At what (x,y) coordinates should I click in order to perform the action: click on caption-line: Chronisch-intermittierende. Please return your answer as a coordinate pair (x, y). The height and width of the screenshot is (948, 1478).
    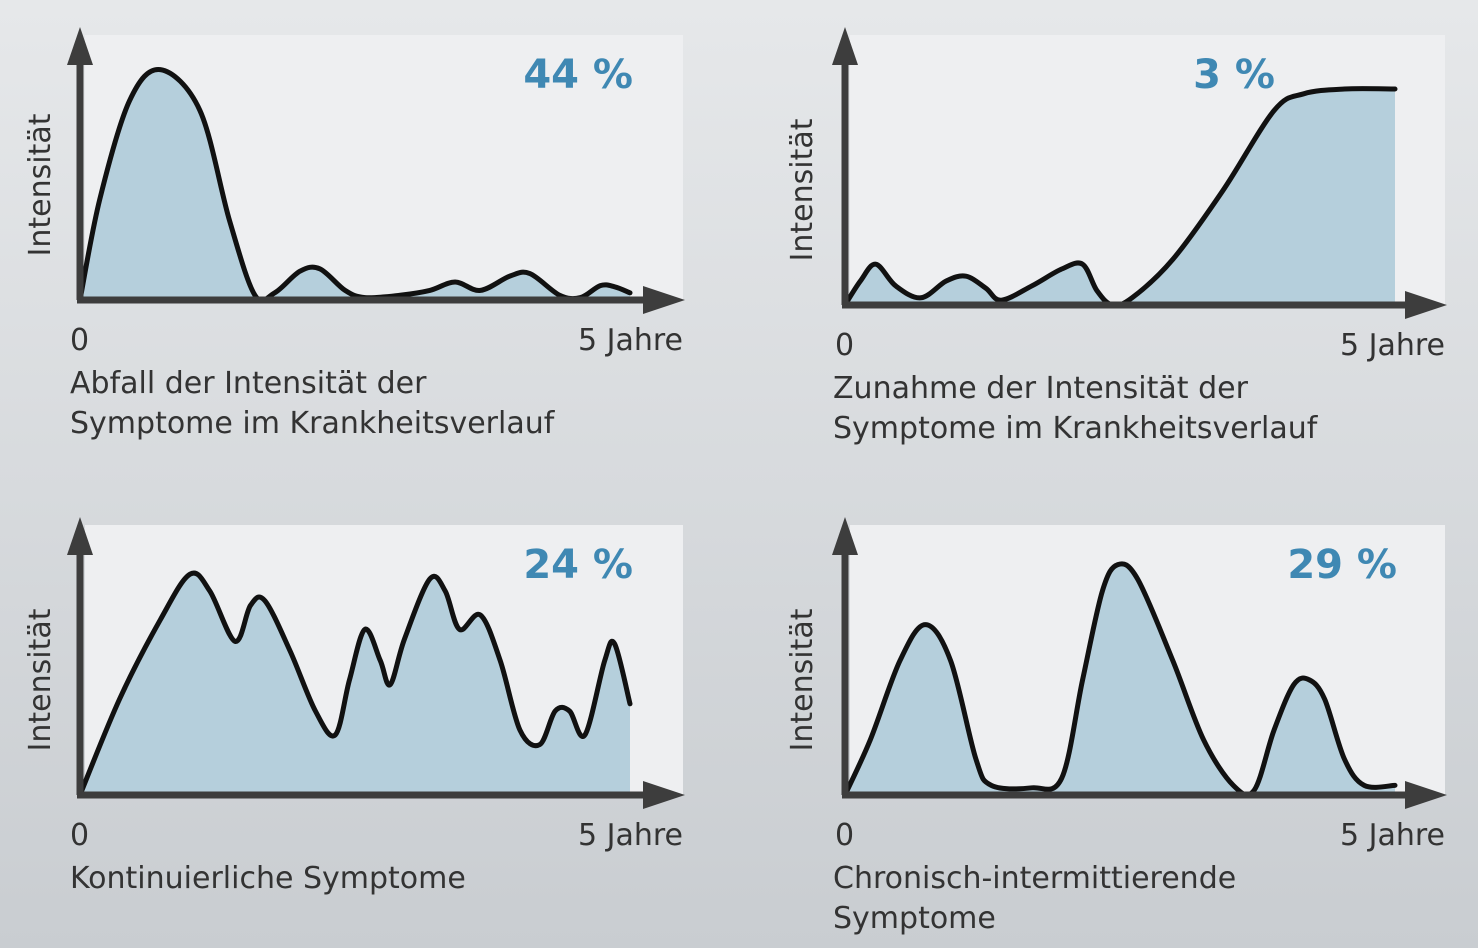
    Looking at the image, I should click on (1034, 878).